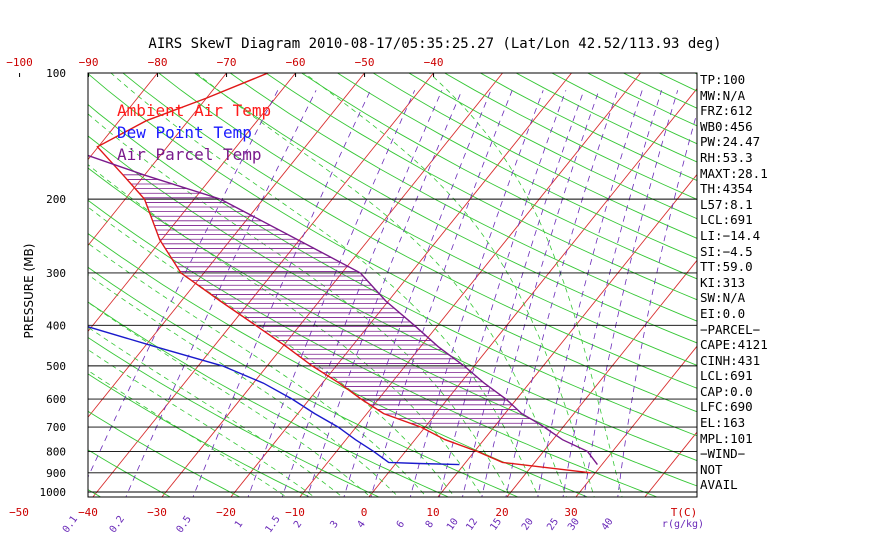 The height and width of the screenshot is (560, 870). I want to click on top-temp-tick-label: −100, so click(19, 62).